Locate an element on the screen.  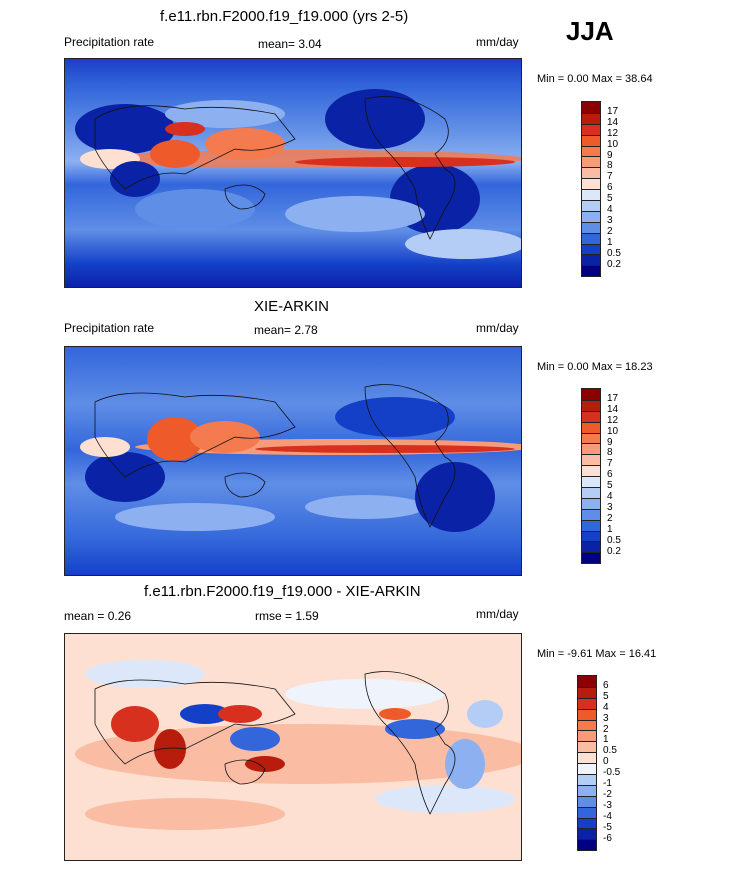
panel3-units-label: mm/day is located at coordinates (497, 614).